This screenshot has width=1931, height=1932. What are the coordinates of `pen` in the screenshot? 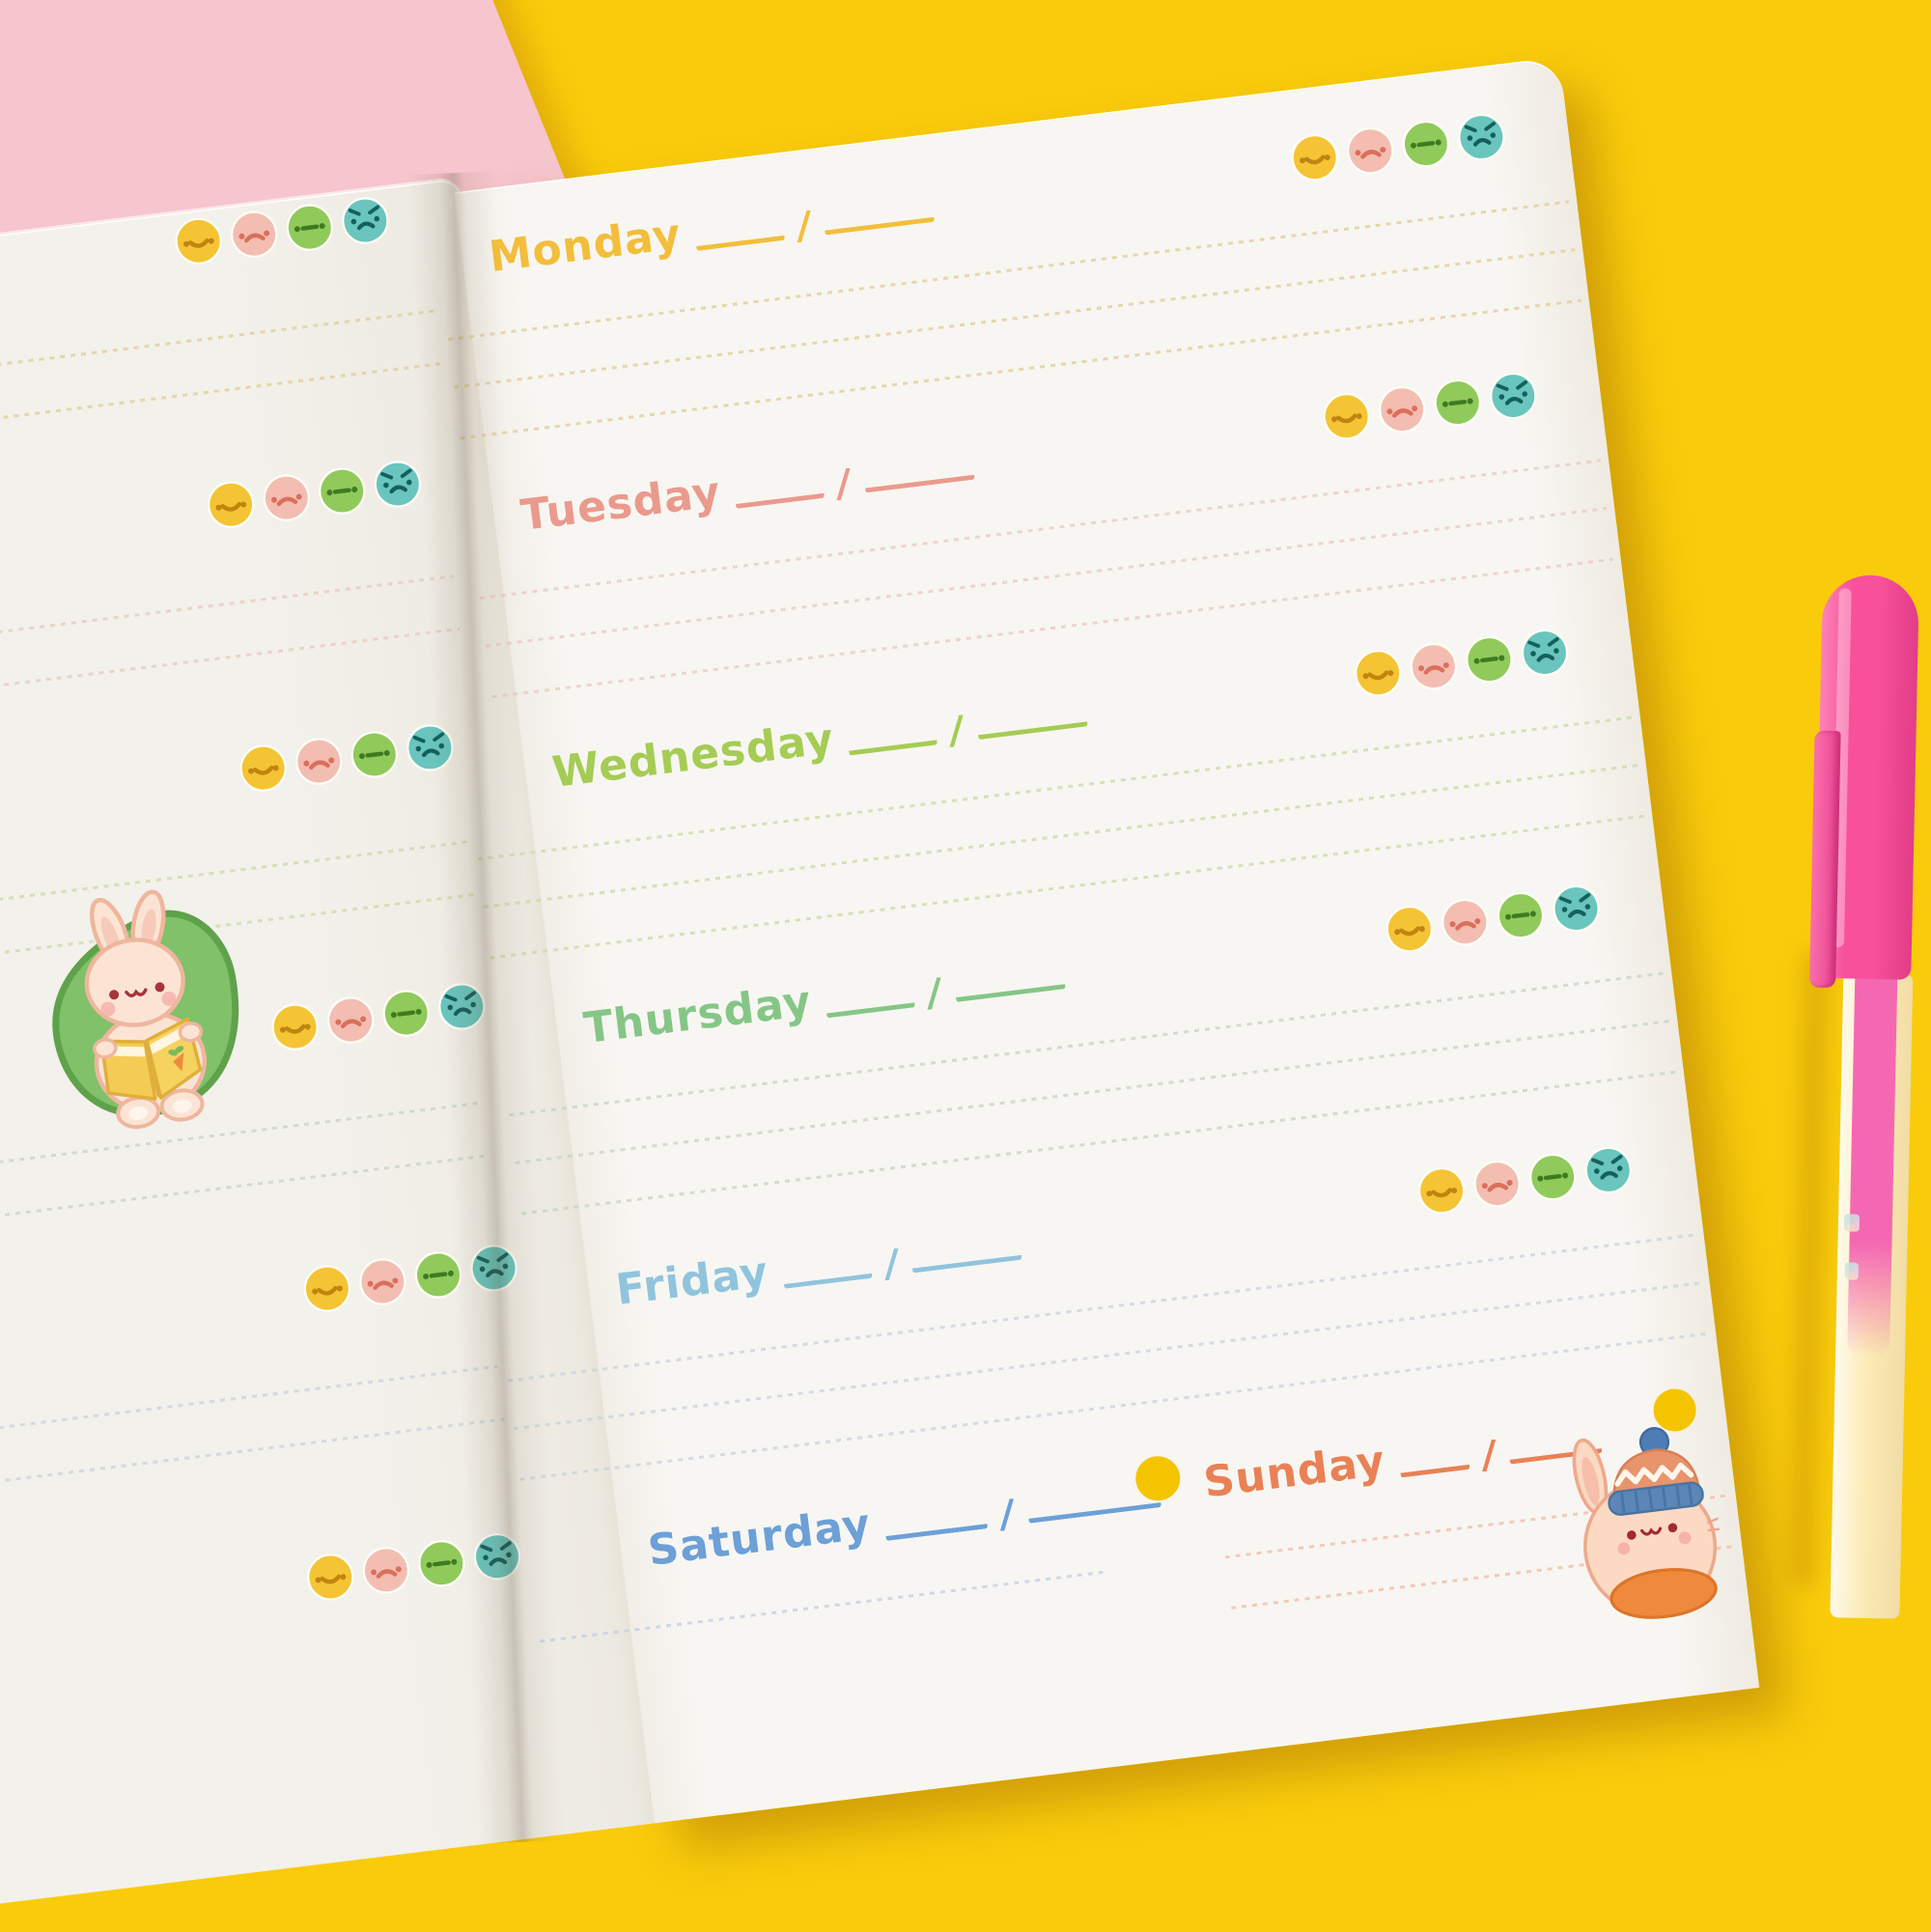 It's located at (1866, 1097).